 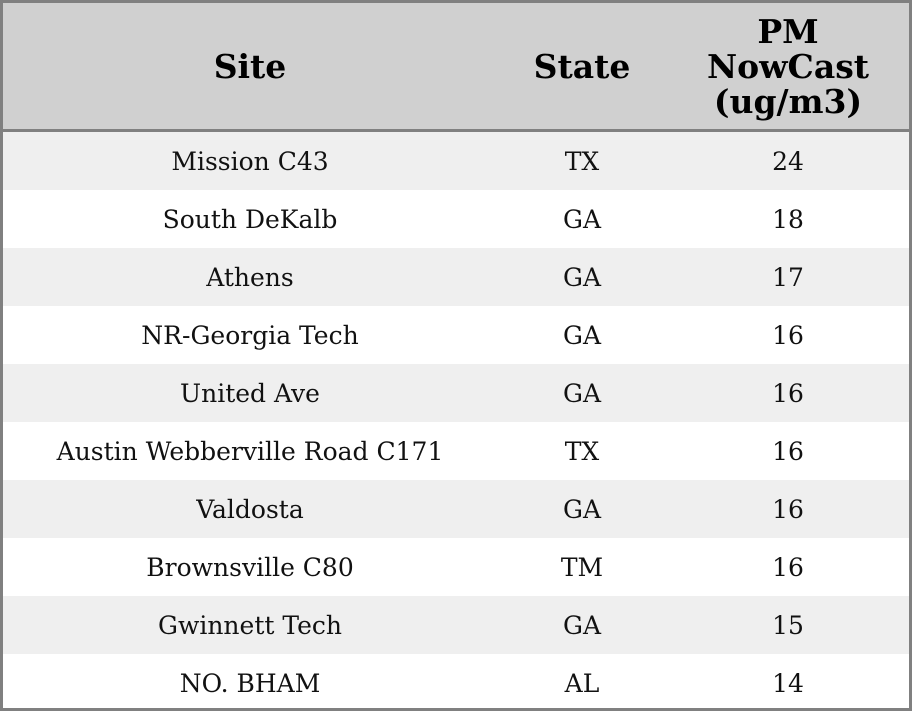 I want to click on table-row: South DeKalb GA 18, so click(x=456, y=219).